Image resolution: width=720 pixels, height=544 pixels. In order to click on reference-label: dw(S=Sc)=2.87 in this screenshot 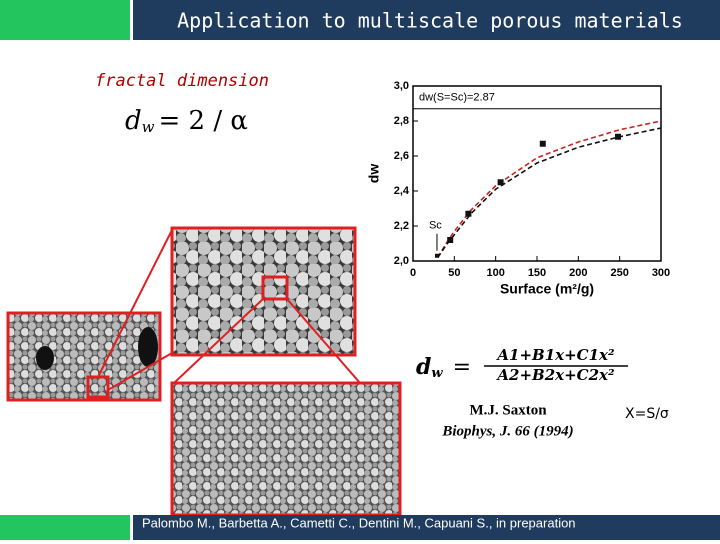, I will do `click(457, 98)`.